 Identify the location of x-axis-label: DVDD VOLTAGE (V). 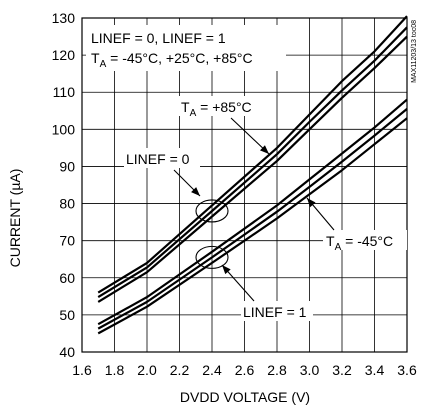
(245, 397).